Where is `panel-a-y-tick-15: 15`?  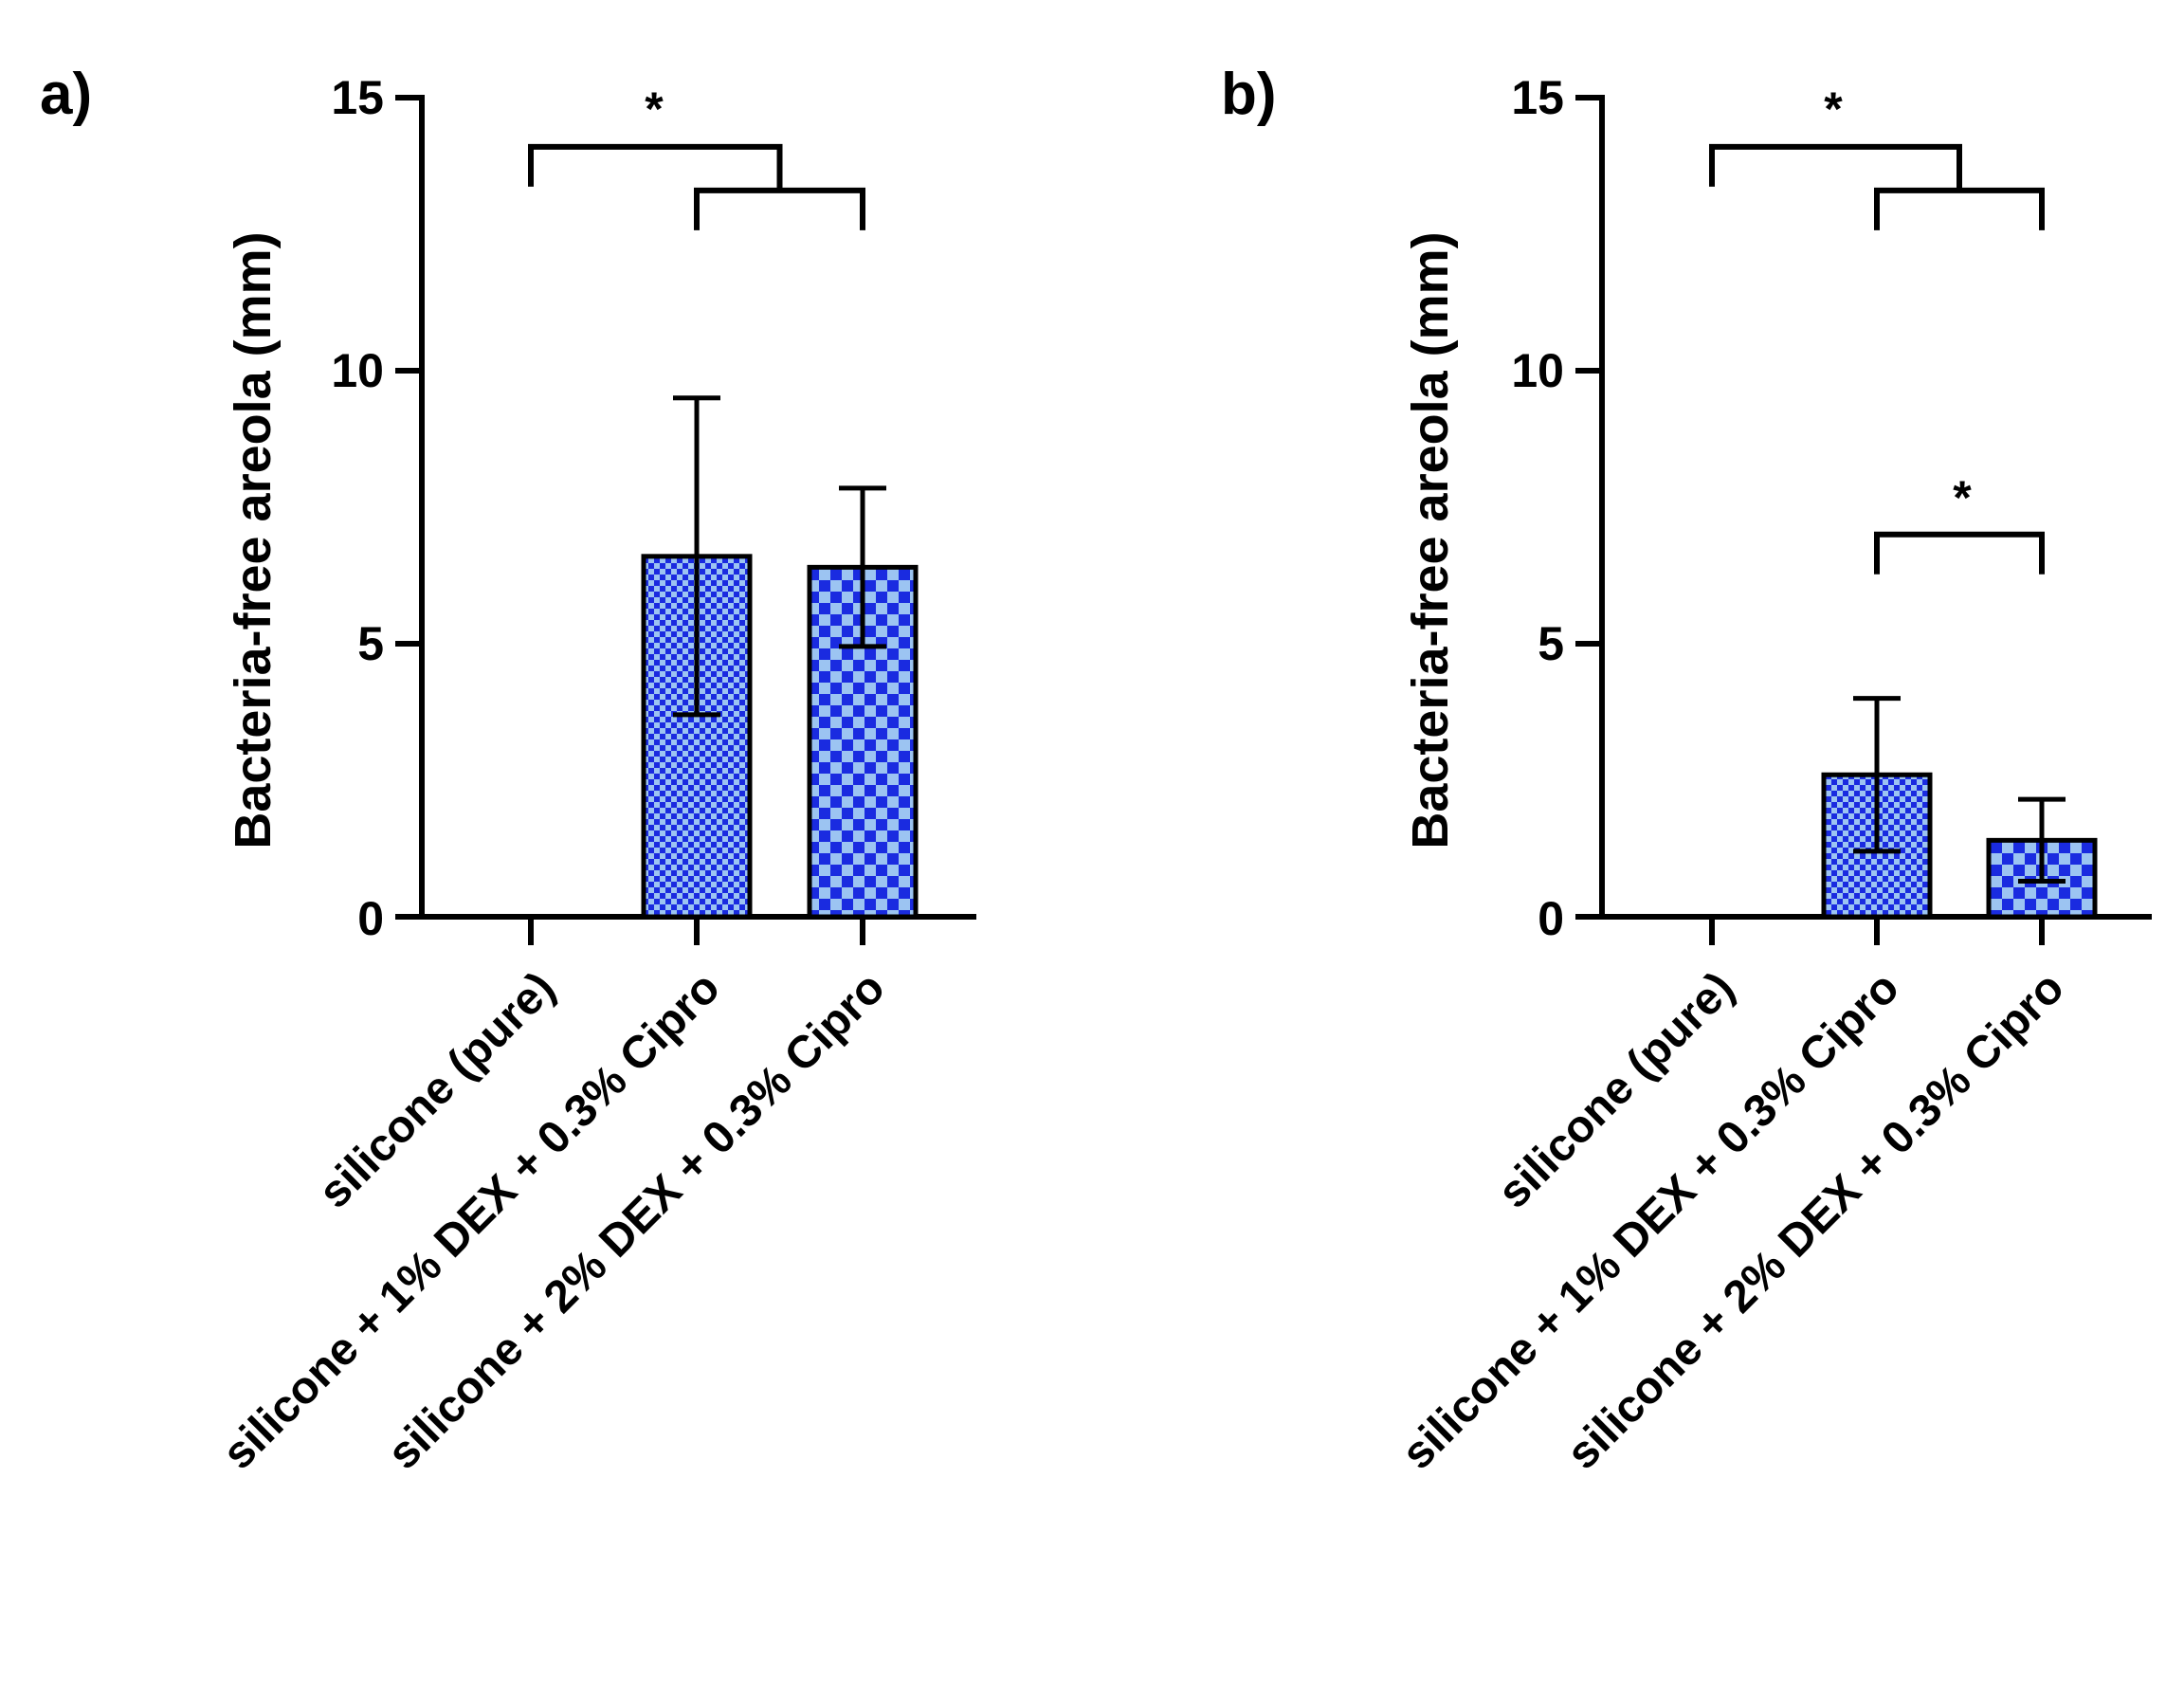
panel-a-y-tick-15: 15 is located at coordinates (357, 97).